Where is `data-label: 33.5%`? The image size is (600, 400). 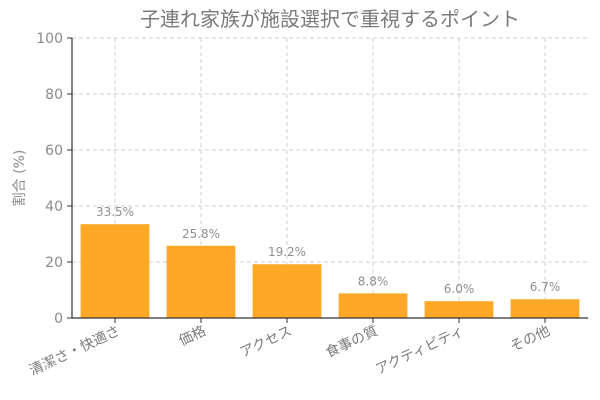 data-label: 33.5% is located at coordinates (115, 212).